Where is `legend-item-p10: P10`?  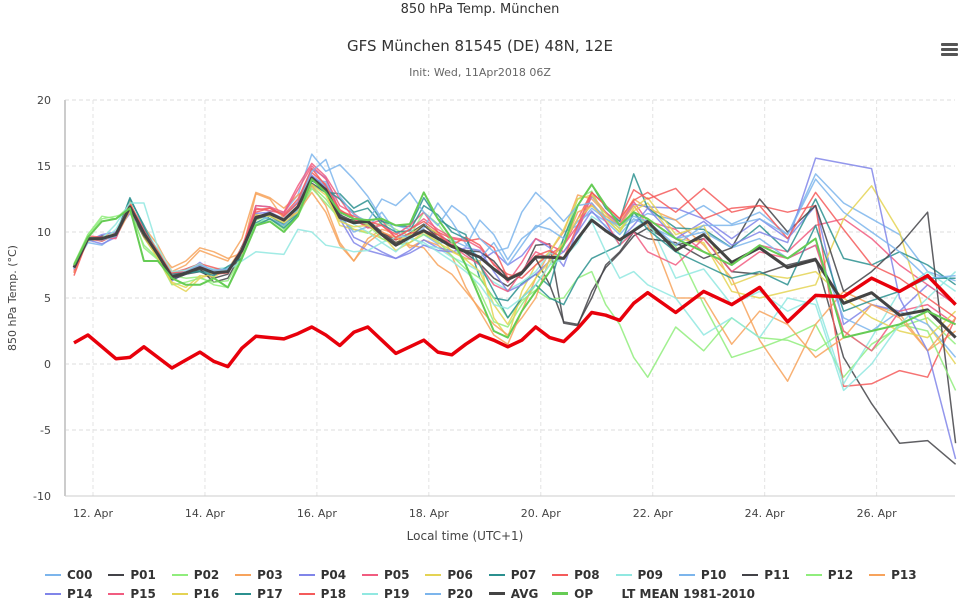 legend-item-p10: P10 is located at coordinates (710, 574).